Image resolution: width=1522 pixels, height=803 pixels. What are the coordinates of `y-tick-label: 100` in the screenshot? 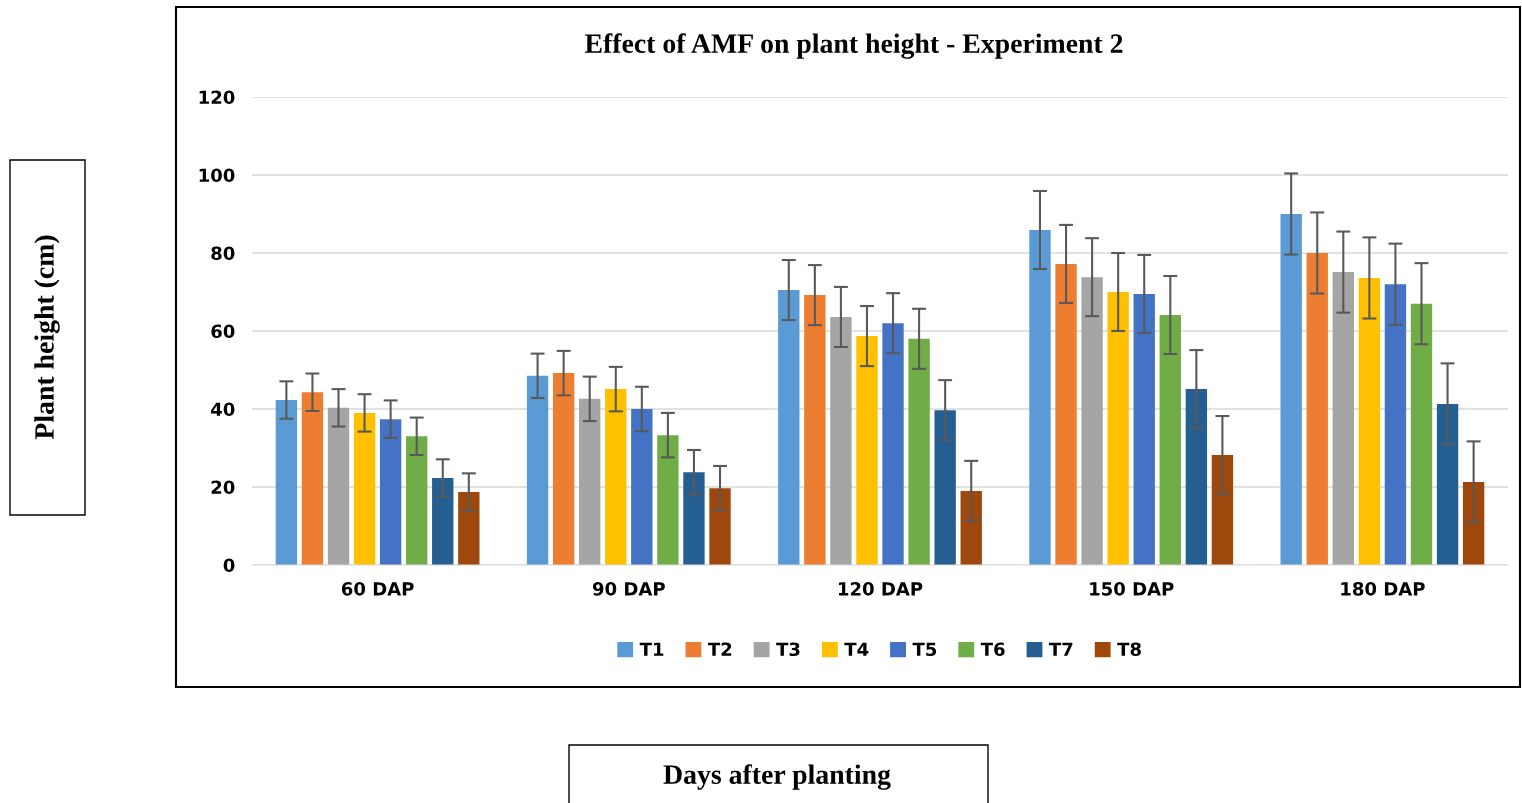 It's located at (217, 175).